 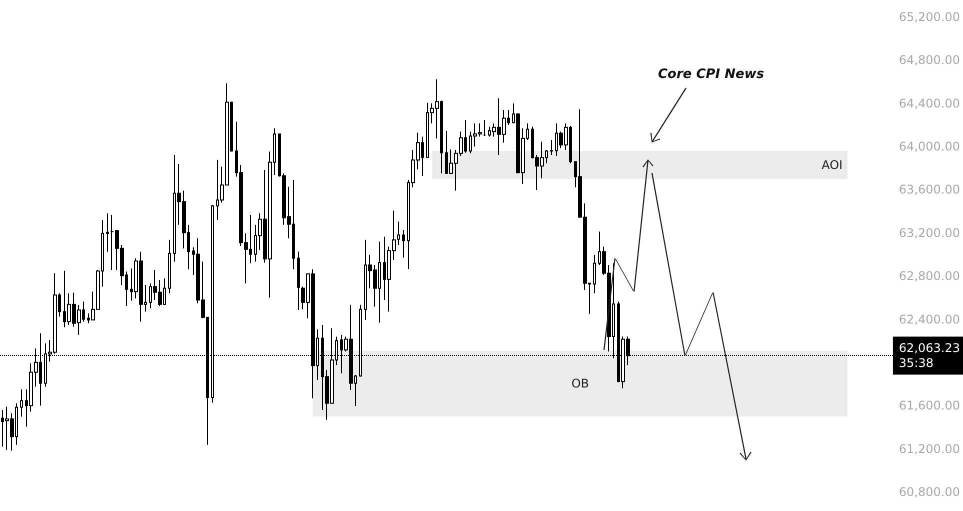 What do you see at coordinates (929, 233) in the screenshot?
I see `y-tick-label: 63,200.00` at bounding box center [929, 233].